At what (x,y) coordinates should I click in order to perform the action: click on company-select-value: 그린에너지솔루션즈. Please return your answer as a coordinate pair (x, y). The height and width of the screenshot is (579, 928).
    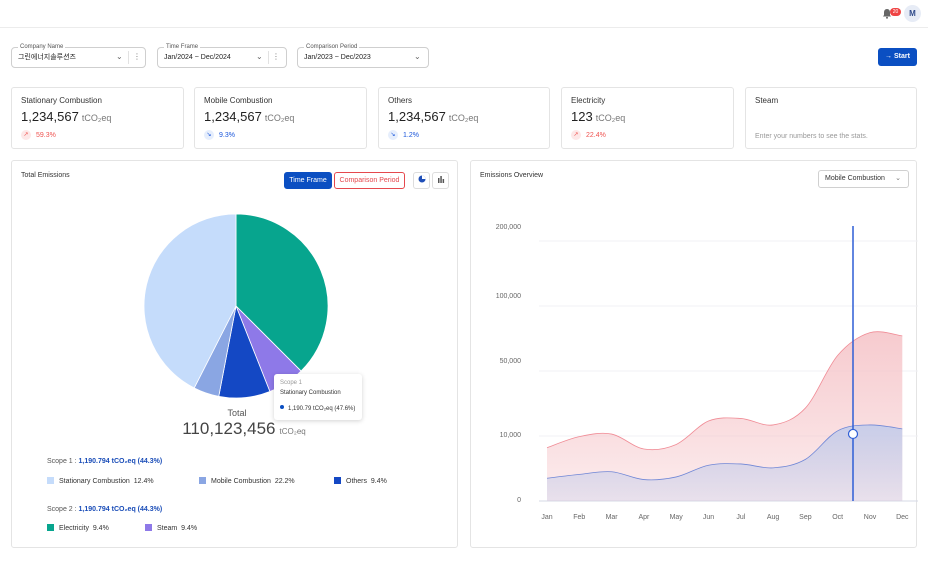
    Looking at the image, I should click on (47, 57).